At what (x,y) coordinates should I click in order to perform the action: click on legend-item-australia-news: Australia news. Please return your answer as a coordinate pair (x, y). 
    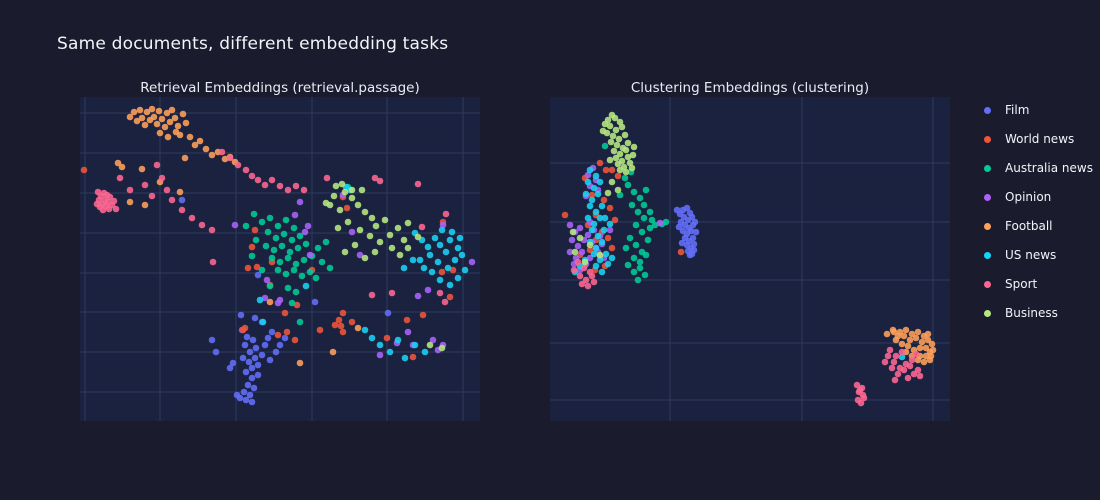
    Looking at the image, I should click on (1038, 168).